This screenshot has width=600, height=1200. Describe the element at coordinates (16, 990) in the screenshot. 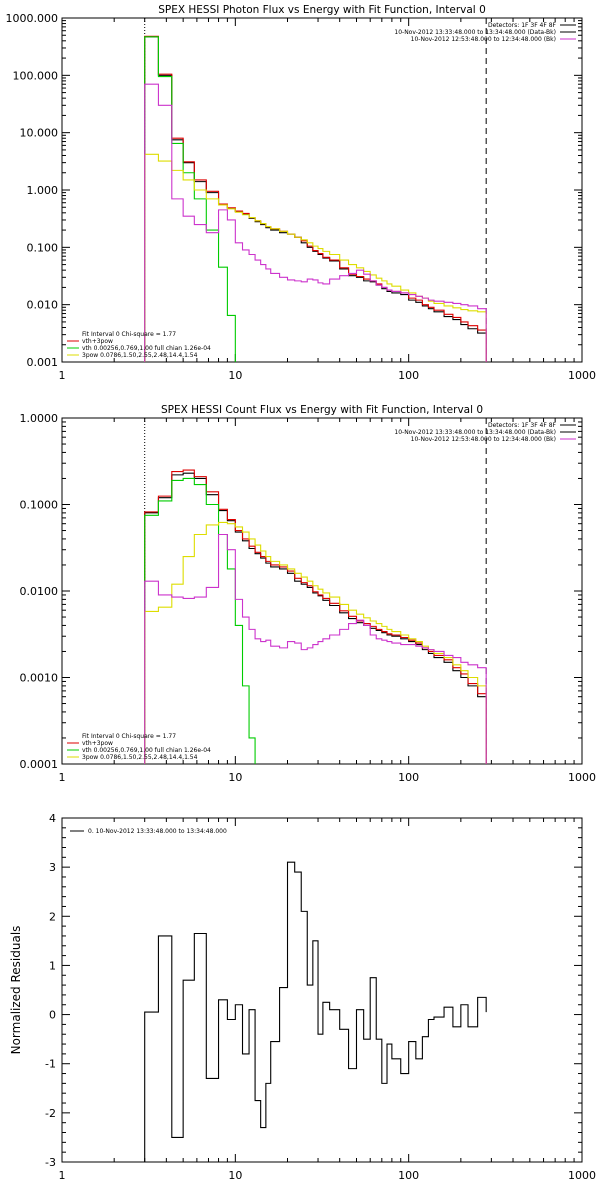

I see `y-axis-label: Normalized Residuals` at that location.